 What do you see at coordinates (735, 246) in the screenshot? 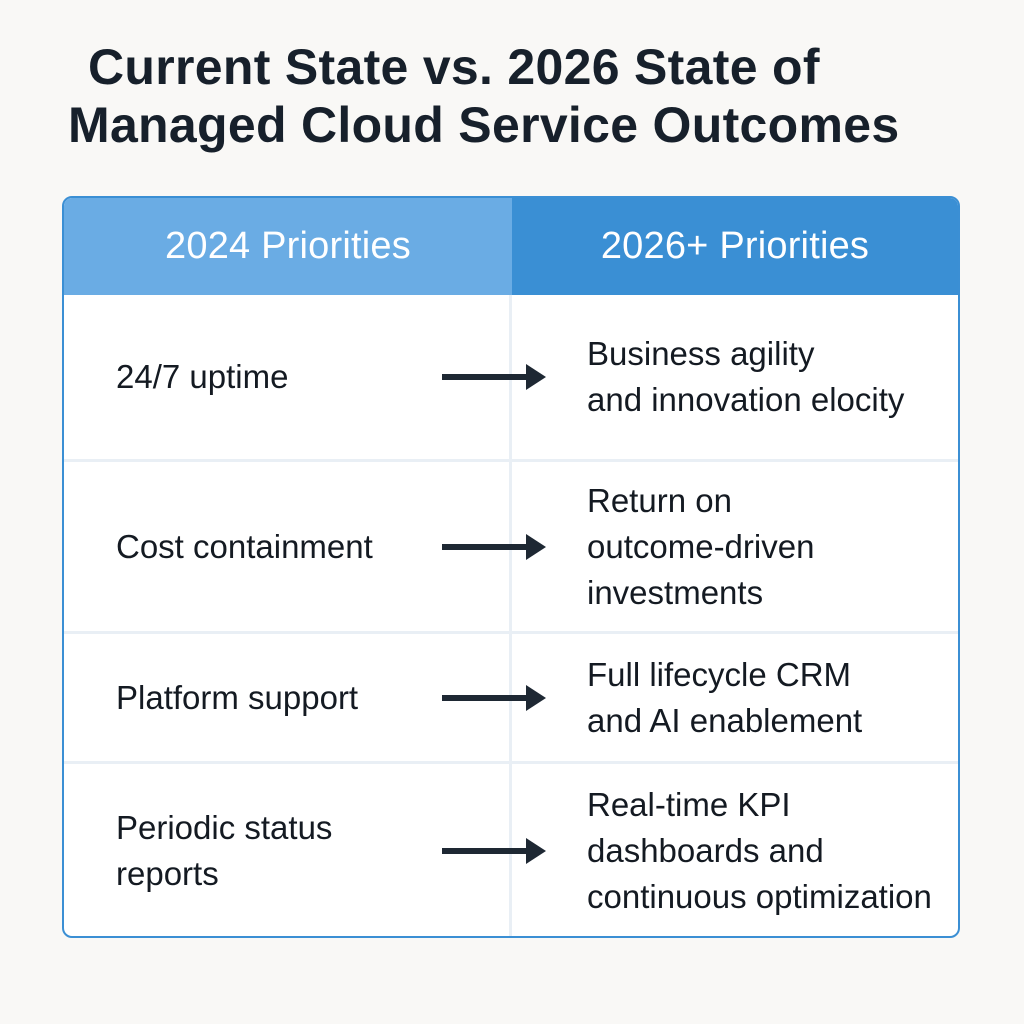
I see `header-2026-priorities: 2026+ Priorities` at bounding box center [735, 246].